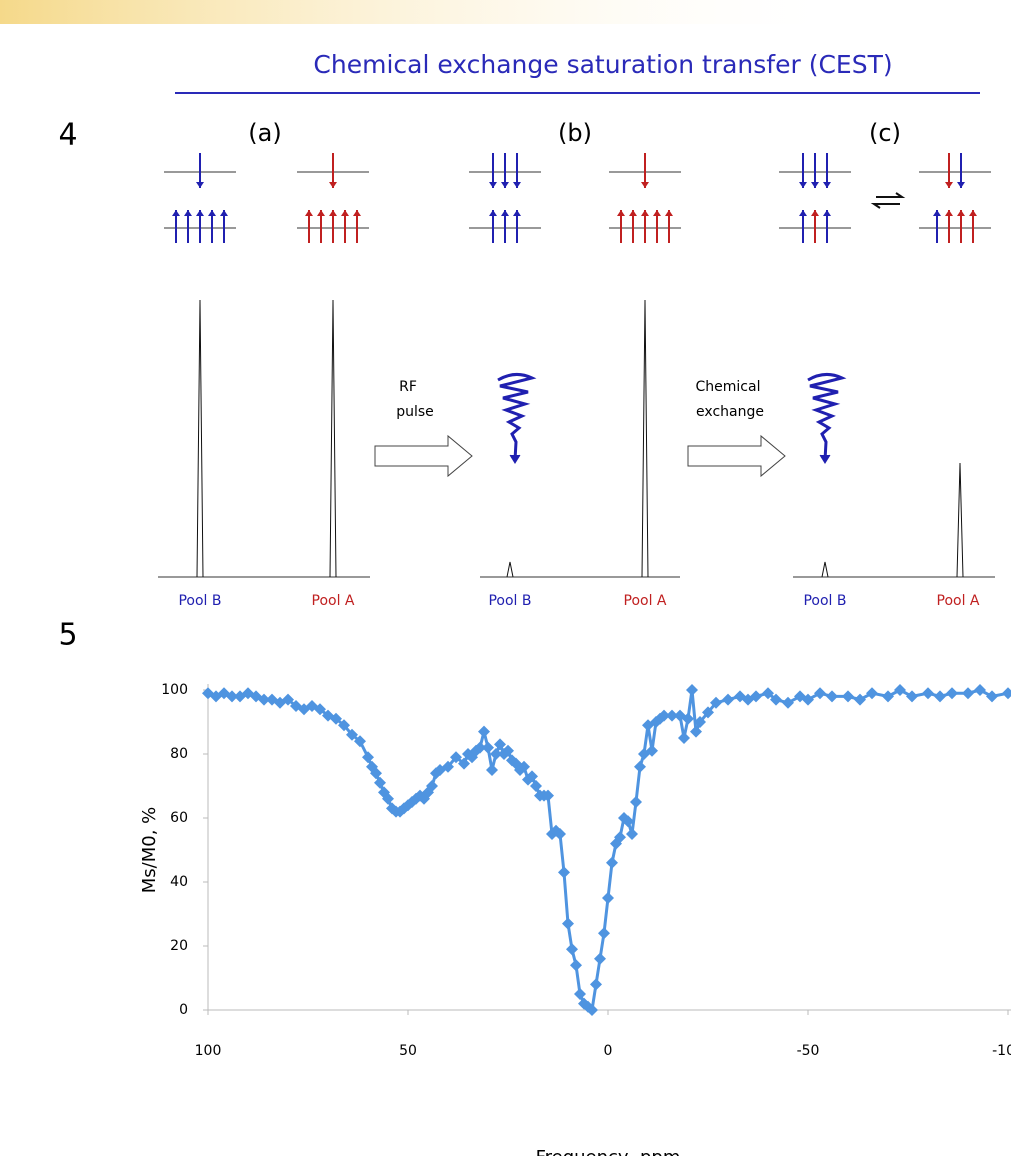  Describe the element at coordinates (174, 690) in the screenshot. I see `y-tick-label: 100` at that location.